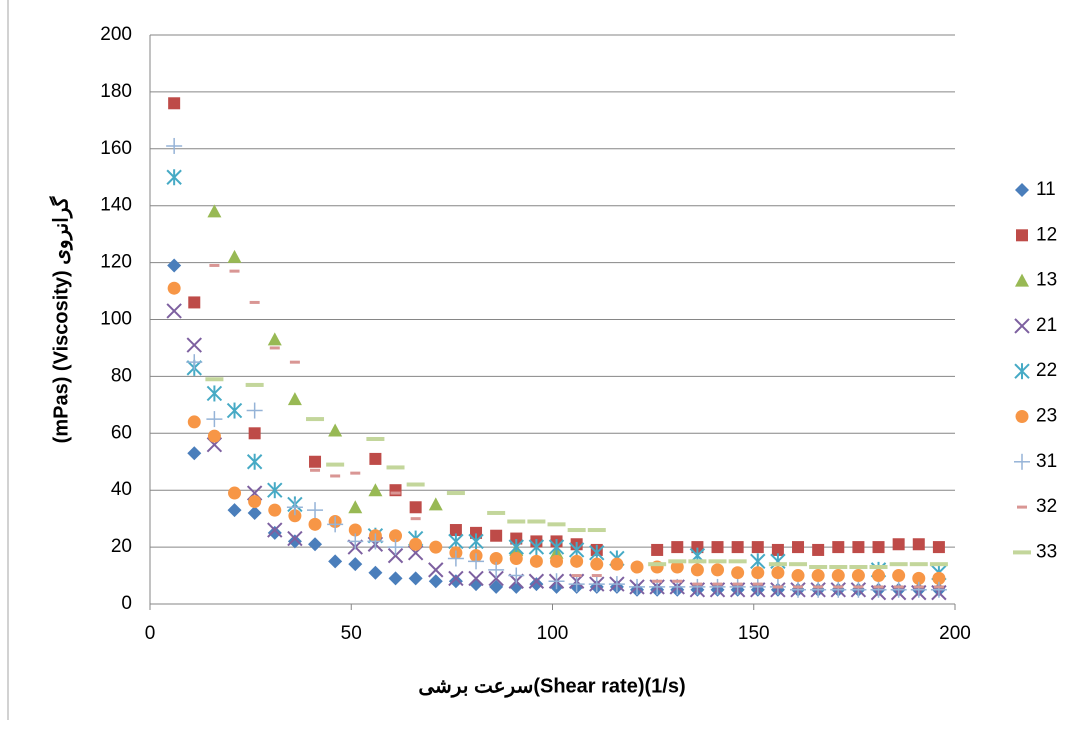  I want to click on x-tick-label: 100, so click(553, 633).